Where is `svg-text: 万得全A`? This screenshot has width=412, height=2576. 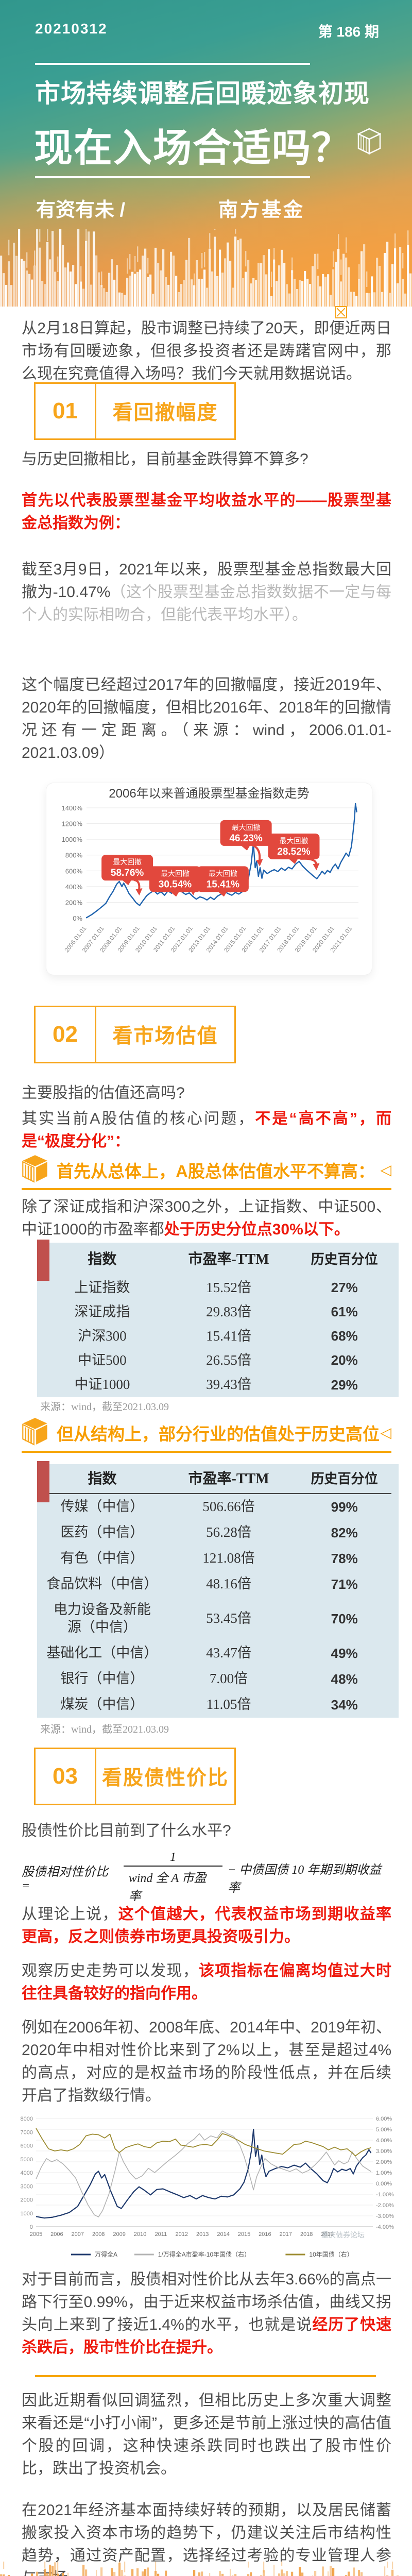 svg-text: 万得全A is located at coordinates (106, 2254).